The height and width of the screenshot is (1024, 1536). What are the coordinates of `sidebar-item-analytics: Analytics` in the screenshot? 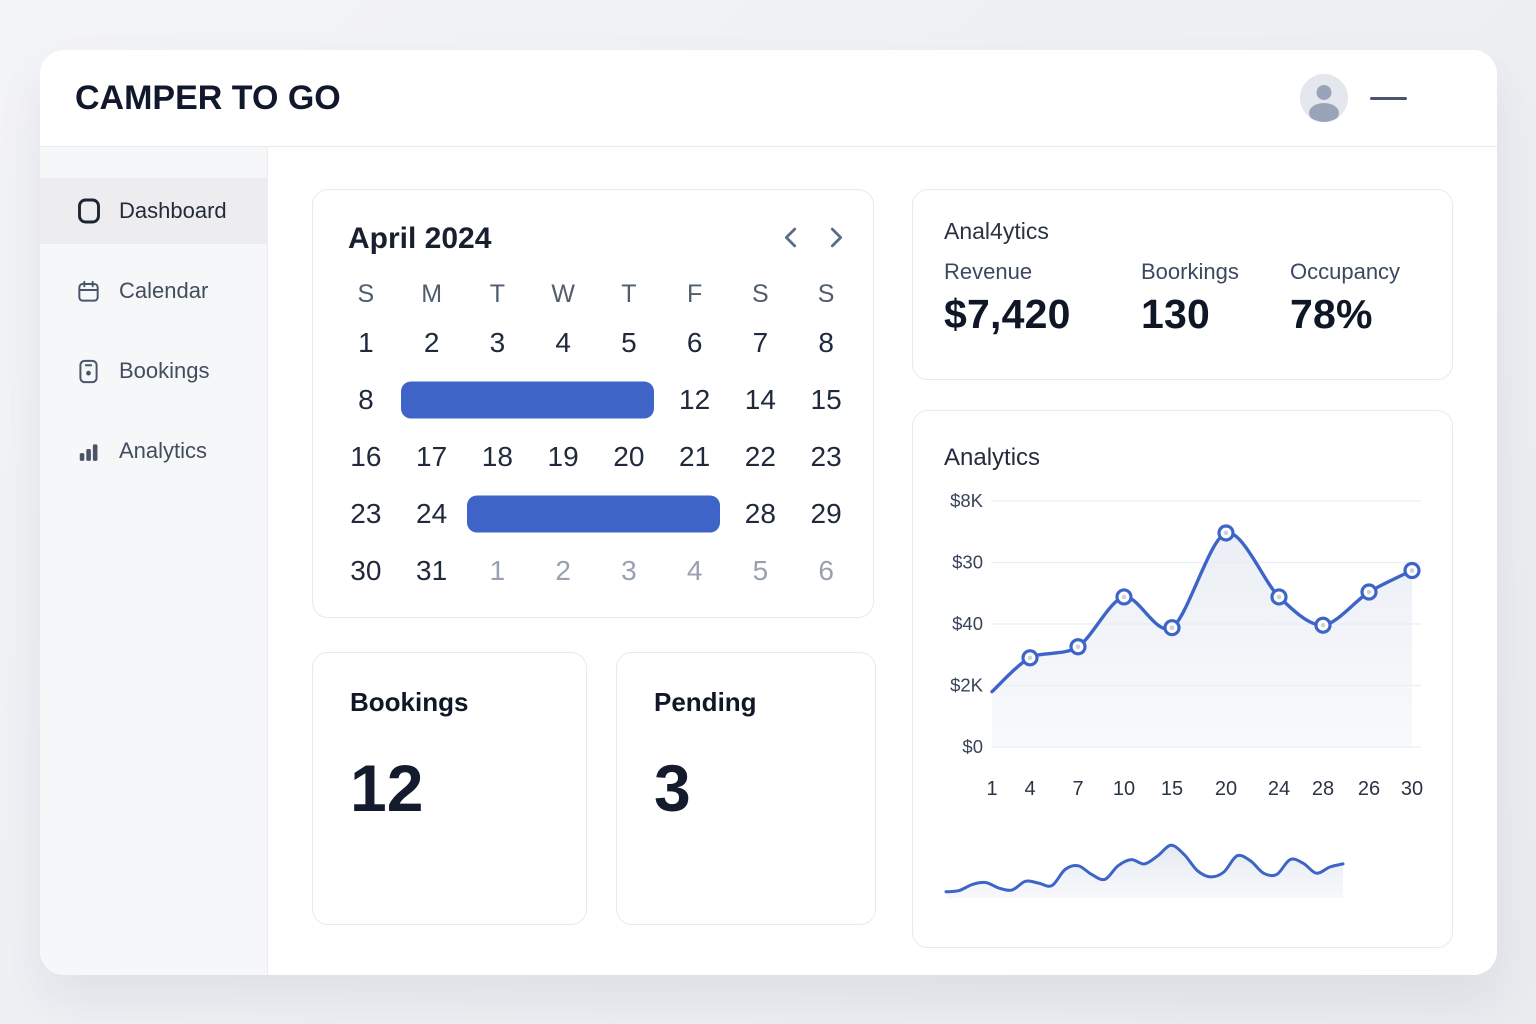 It's located at (153, 451).